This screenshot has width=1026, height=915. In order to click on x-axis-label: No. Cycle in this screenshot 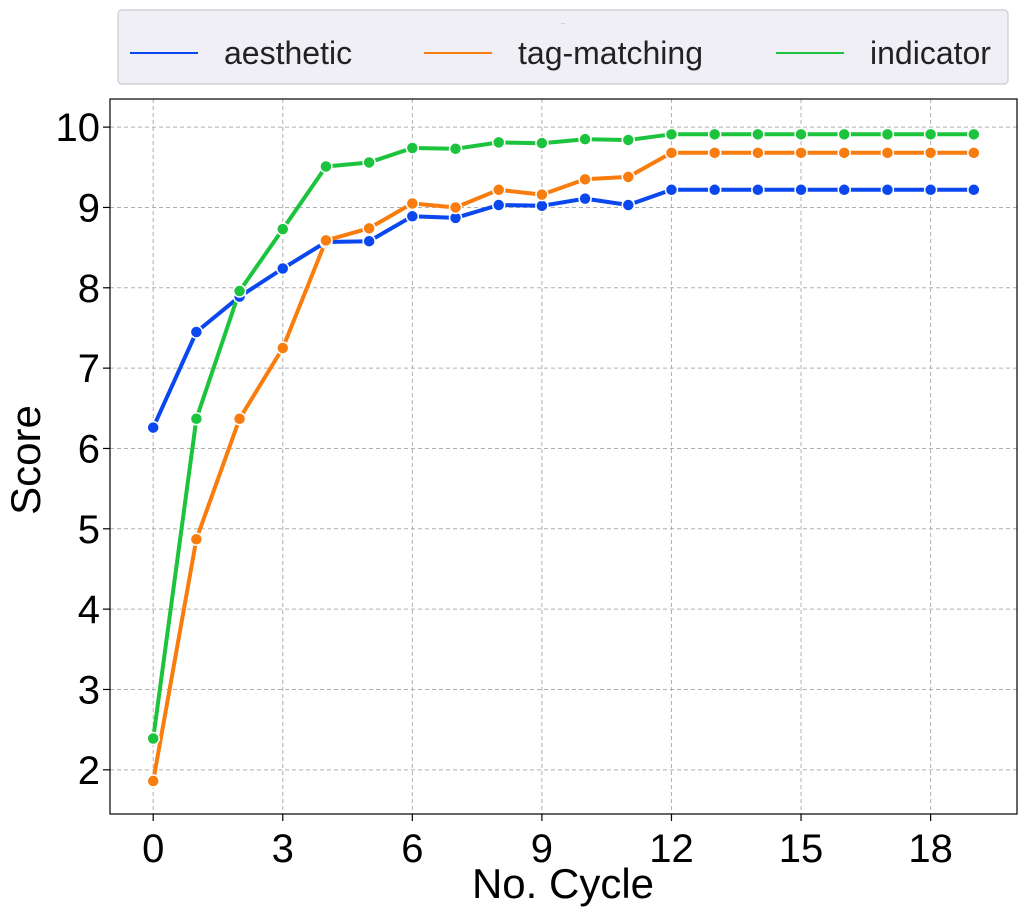, I will do `click(563, 883)`.